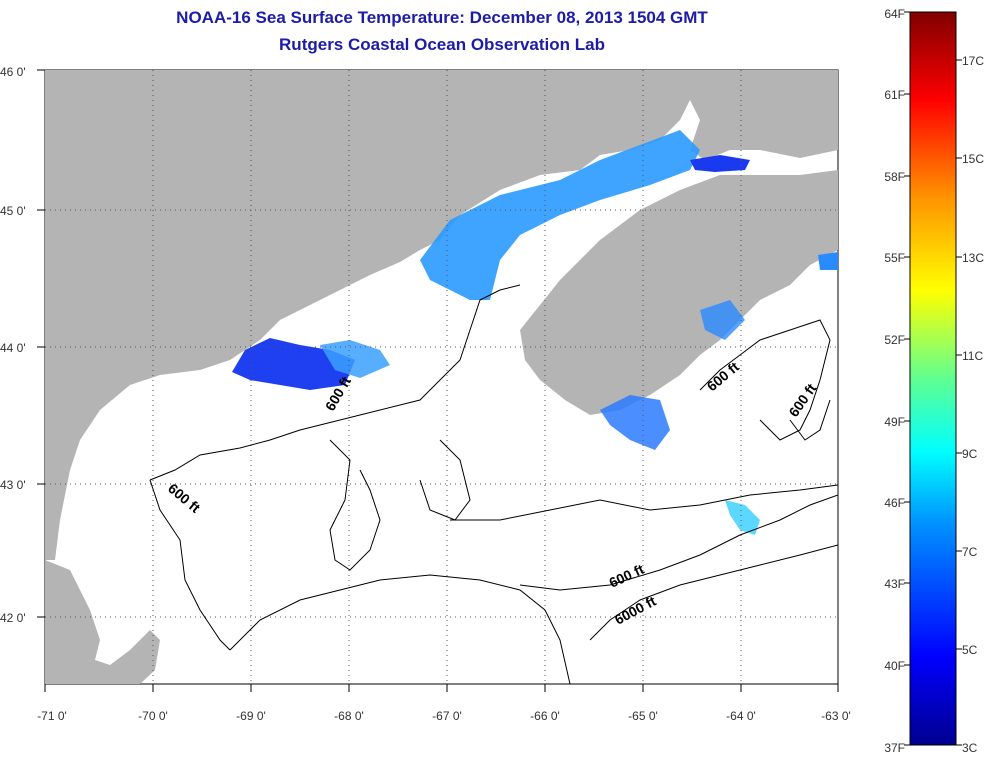  I want to click on land-cape-cod, so click(102, 622).